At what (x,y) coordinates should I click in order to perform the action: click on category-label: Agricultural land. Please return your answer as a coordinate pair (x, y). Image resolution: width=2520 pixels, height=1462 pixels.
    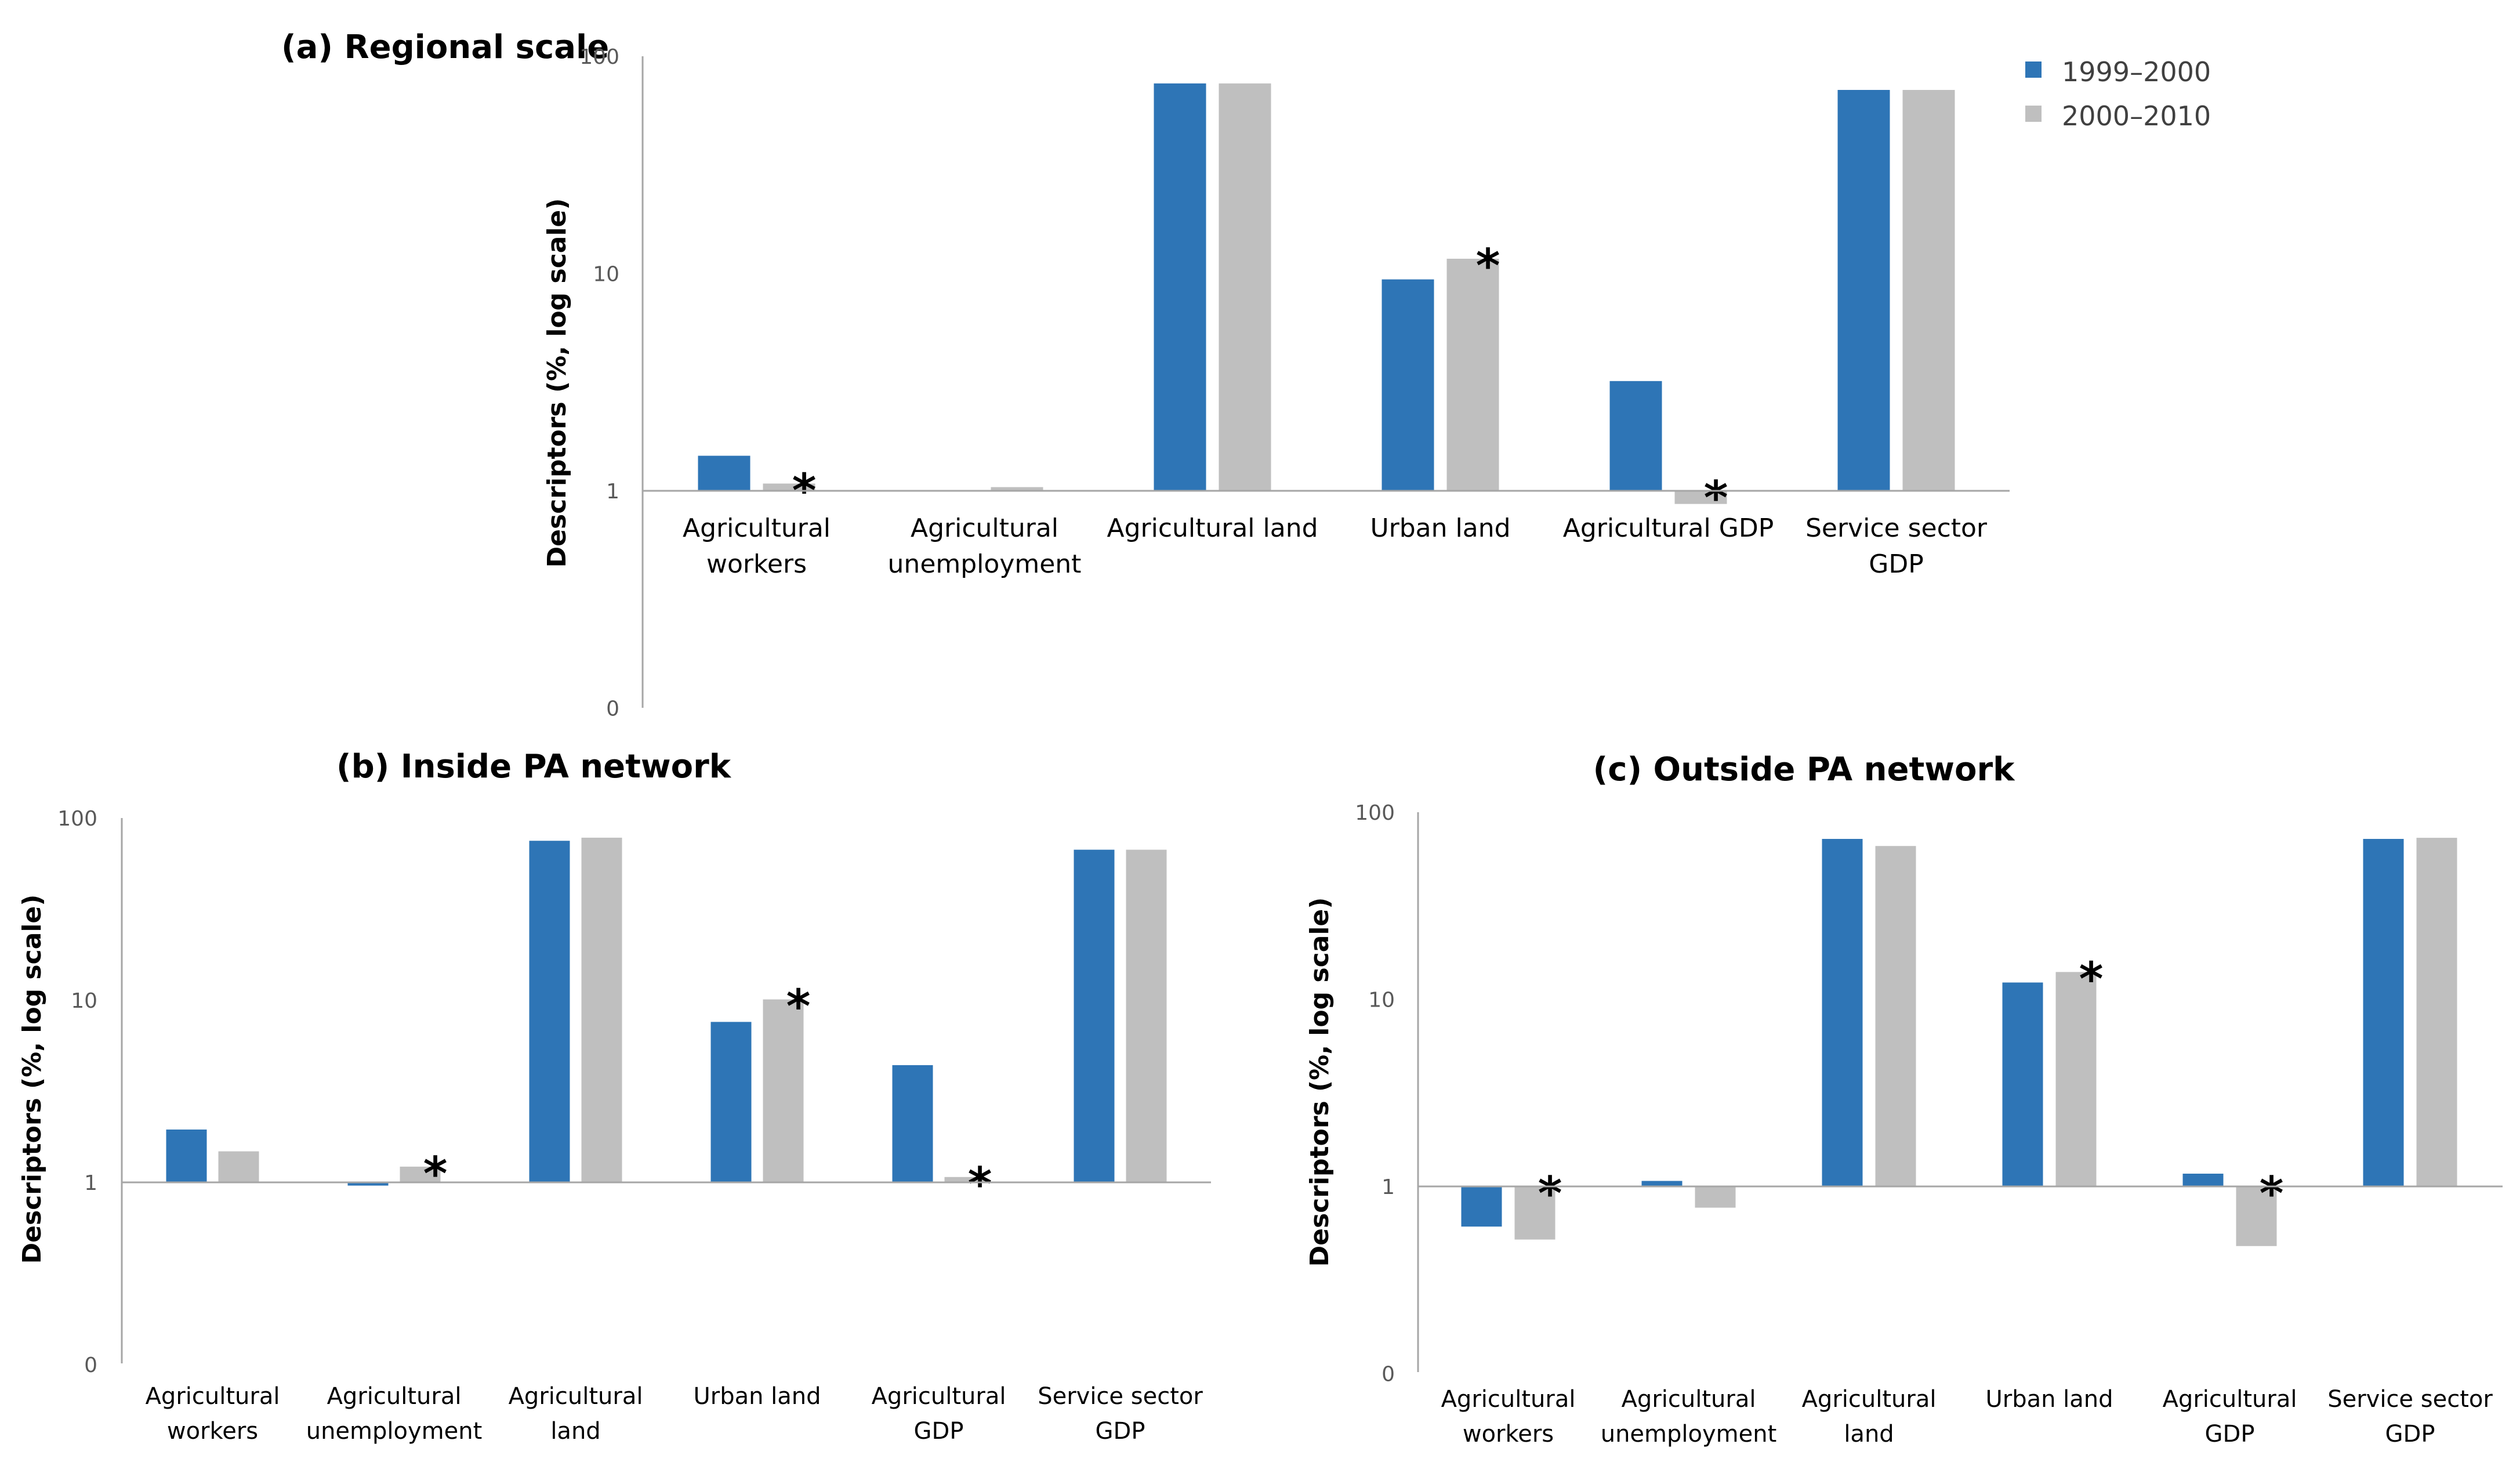
    Looking at the image, I should click on (1212, 528).